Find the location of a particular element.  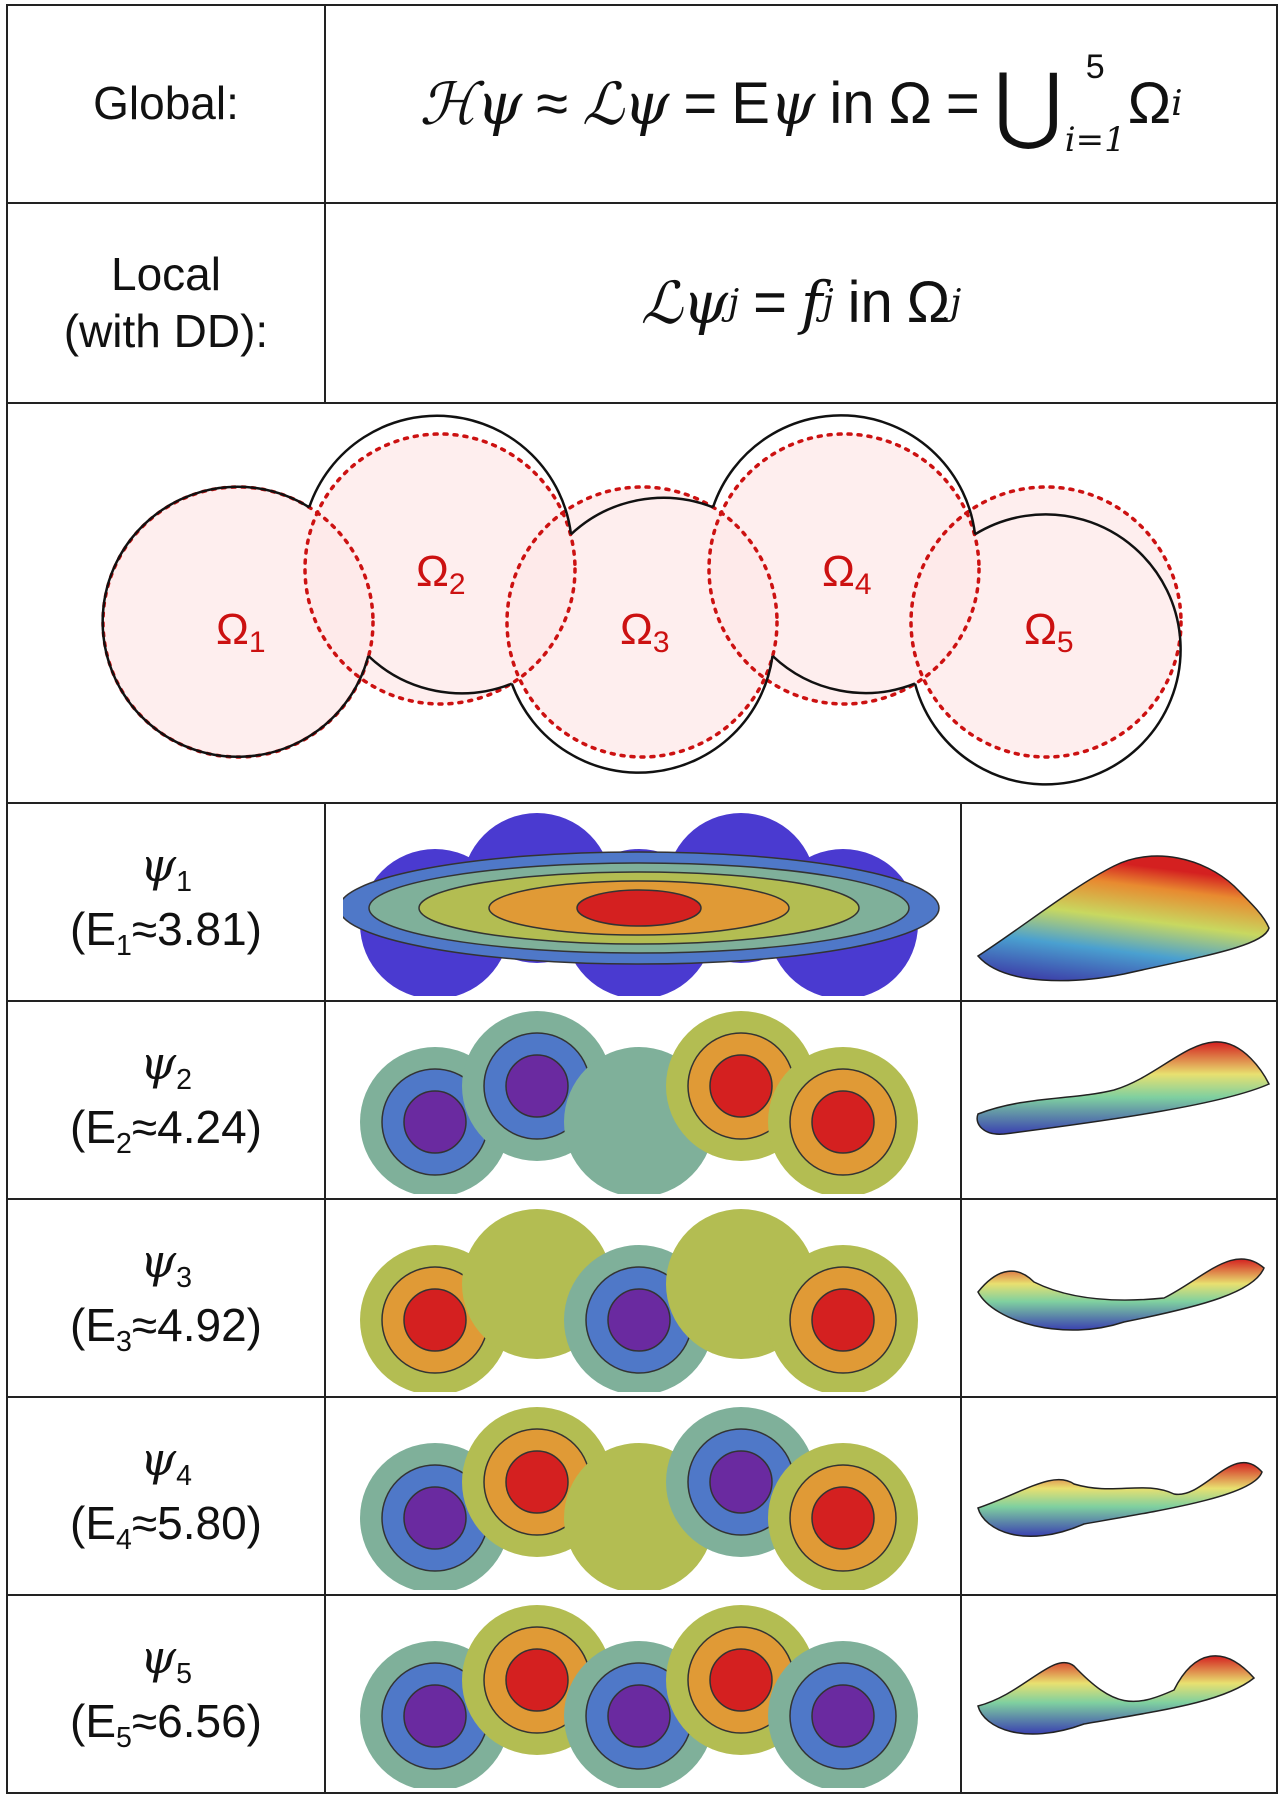

local-label-line1: Local is located at coordinates (166, 273).